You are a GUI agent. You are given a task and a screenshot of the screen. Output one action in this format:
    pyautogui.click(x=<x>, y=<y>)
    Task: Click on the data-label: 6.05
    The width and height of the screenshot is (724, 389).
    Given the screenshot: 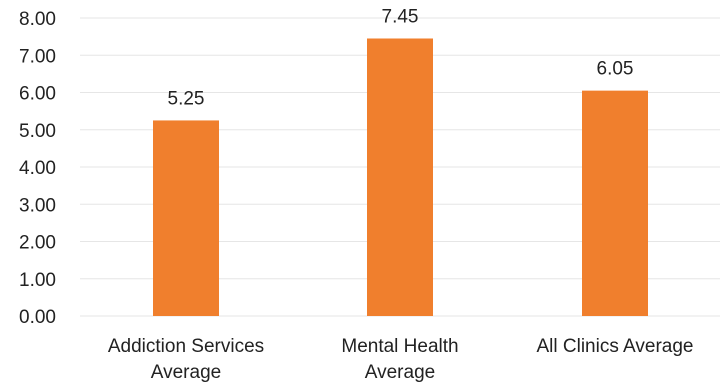 What is the action you would take?
    pyautogui.click(x=615, y=69)
    